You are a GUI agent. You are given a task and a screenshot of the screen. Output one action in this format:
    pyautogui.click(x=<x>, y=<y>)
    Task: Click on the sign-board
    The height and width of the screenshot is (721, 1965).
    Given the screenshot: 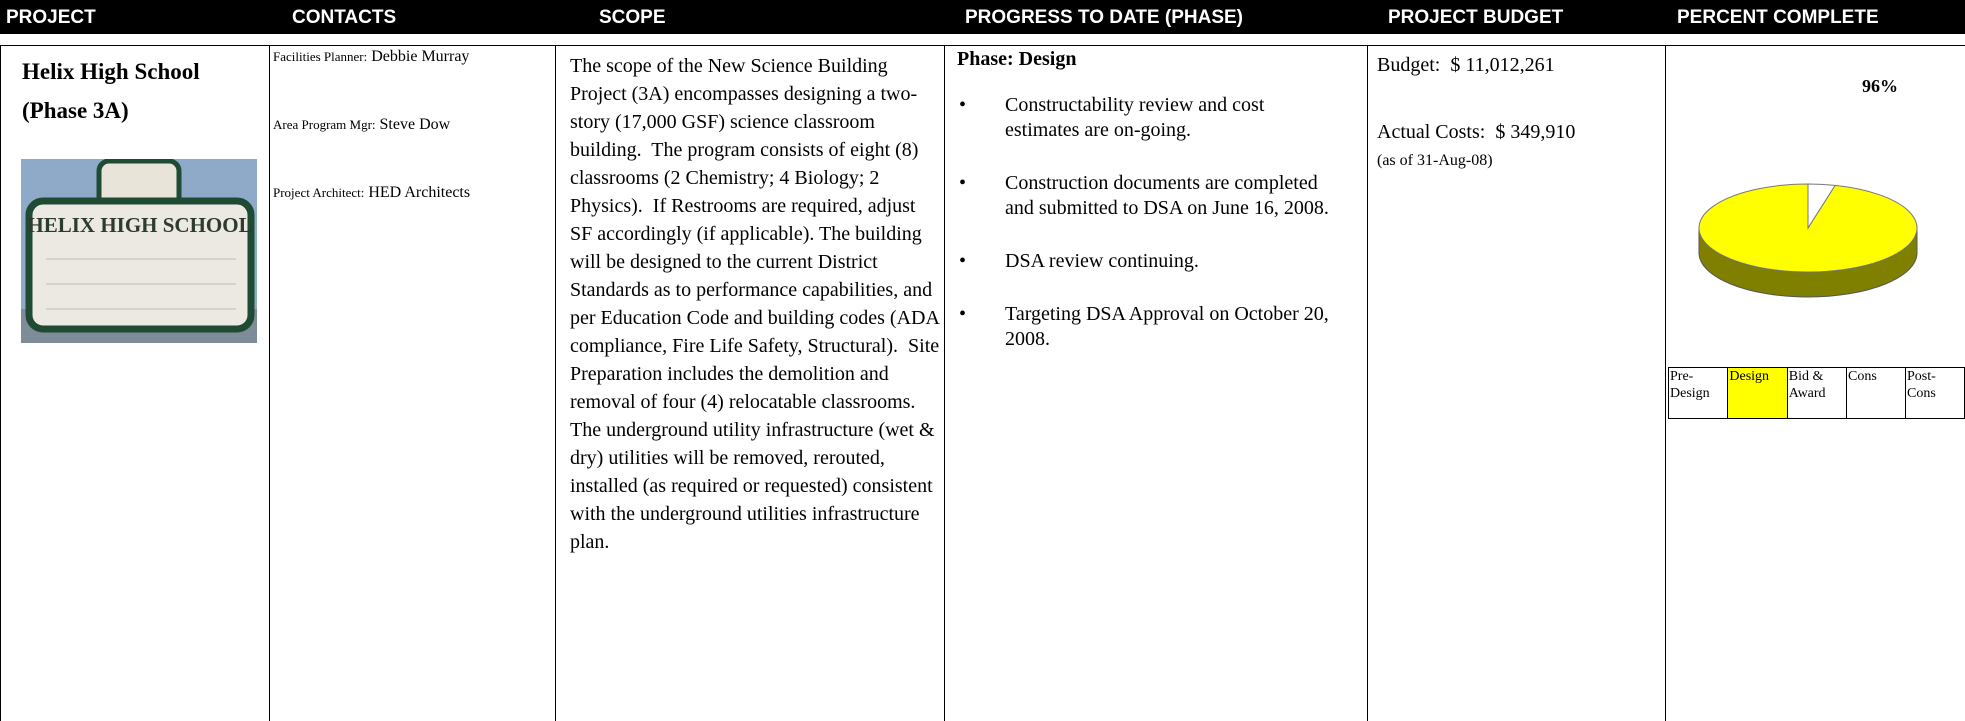 What is the action you would take?
    pyautogui.click(x=140, y=265)
    